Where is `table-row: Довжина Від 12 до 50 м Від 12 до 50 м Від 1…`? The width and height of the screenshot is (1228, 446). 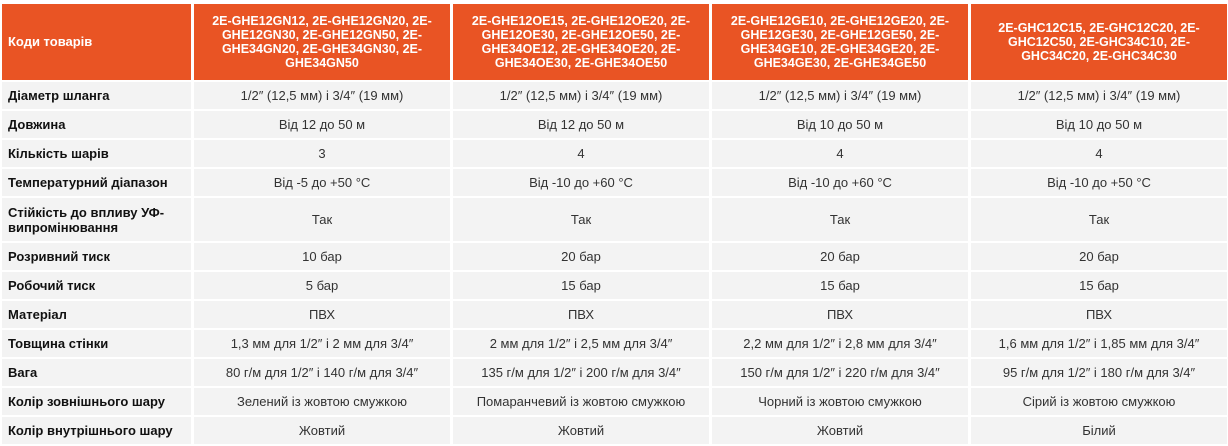
table-row: Довжина Від 12 до 50 м Від 12 до 50 м Від 1… is located at coordinates (614, 124).